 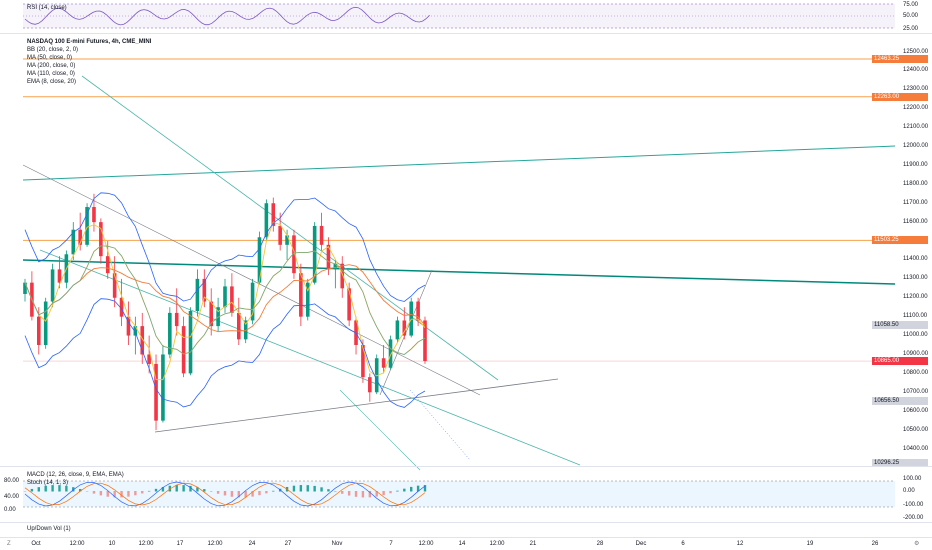 What do you see at coordinates (227, 16) in the screenshot?
I see `rsi-line` at bounding box center [227, 16].